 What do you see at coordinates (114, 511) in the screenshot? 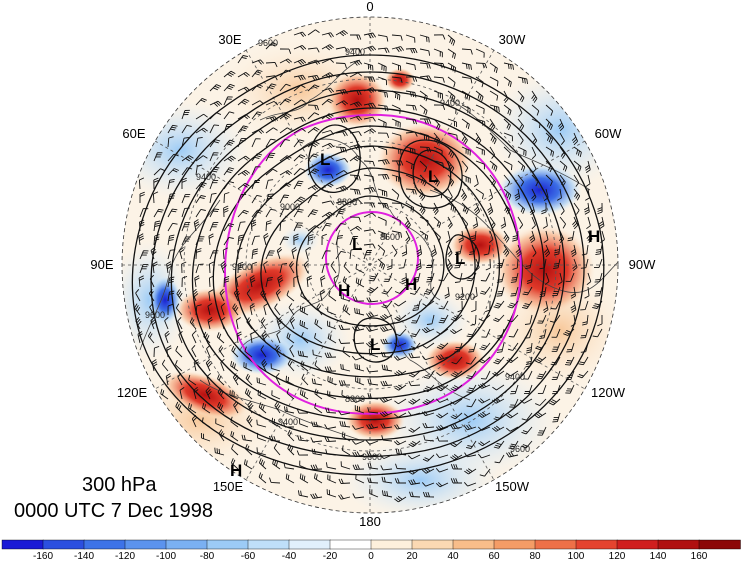
I see `valid-time-caption: 0000 UTC 7 Dec 1998` at bounding box center [114, 511].